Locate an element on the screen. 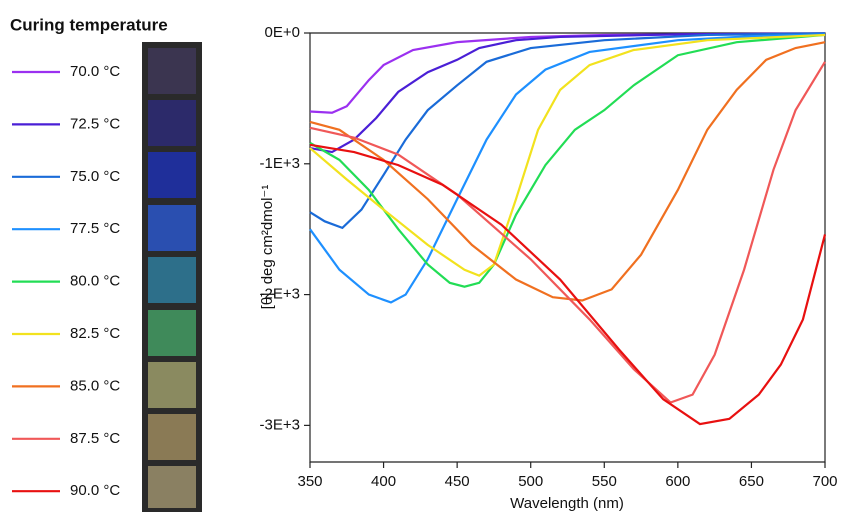 This screenshot has height=516, width=843. legend-label: 77.5 °C is located at coordinates (95, 228).